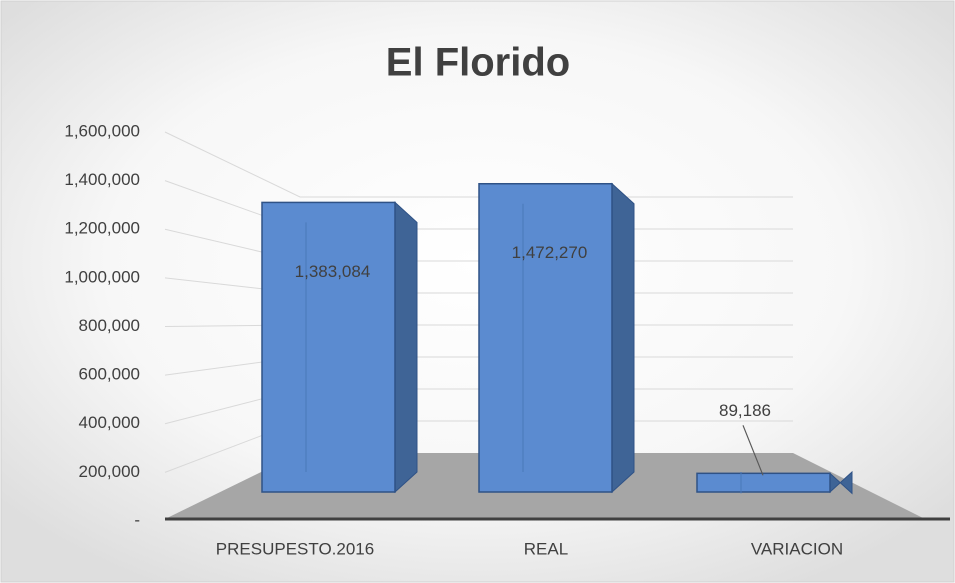 This screenshot has height=583, width=955. What do you see at coordinates (478, 164) in the screenshot?
I see `grid-line` at bounding box center [478, 164].